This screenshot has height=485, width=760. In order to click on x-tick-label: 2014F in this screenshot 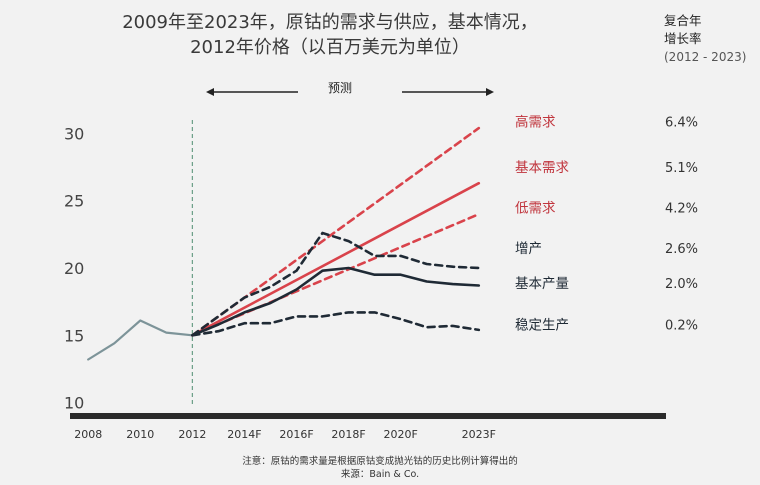, I will do `click(244, 434)`.